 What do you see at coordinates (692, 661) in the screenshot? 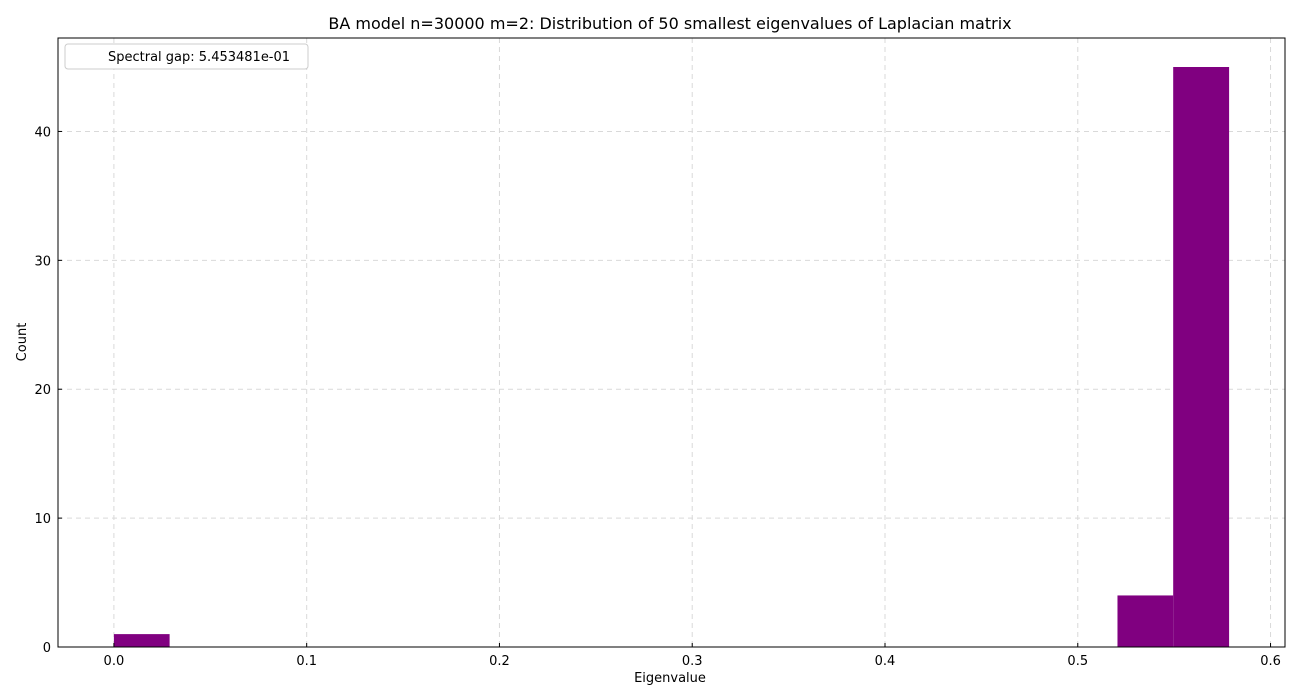
I see `x-tick-label: 0.3` at bounding box center [692, 661].